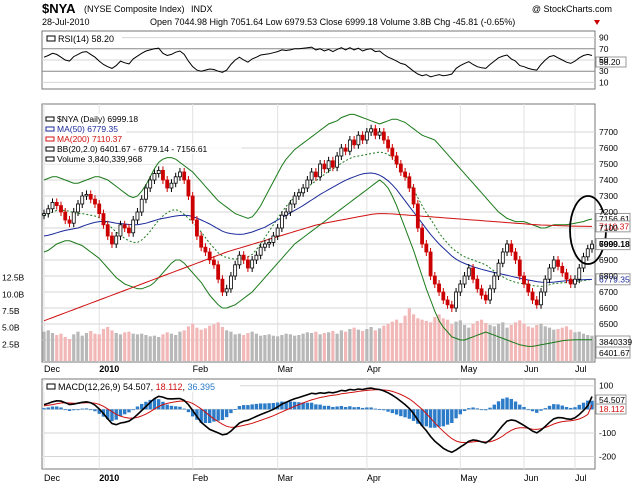 The height and width of the screenshot is (485, 640). Describe the element at coordinates (604, 49) in the screenshot. I see `rsi-tick-label: 70` at that location.